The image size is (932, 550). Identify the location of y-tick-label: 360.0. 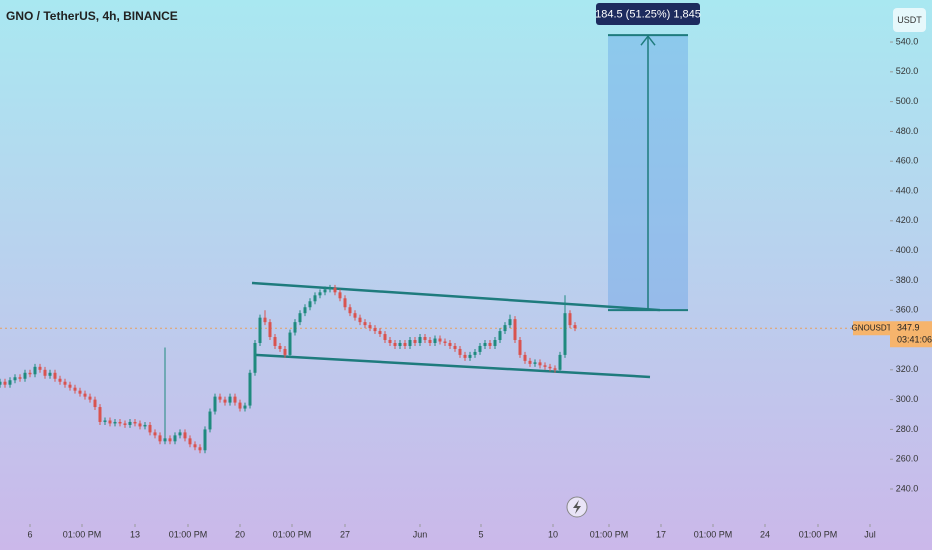
(907, 310).